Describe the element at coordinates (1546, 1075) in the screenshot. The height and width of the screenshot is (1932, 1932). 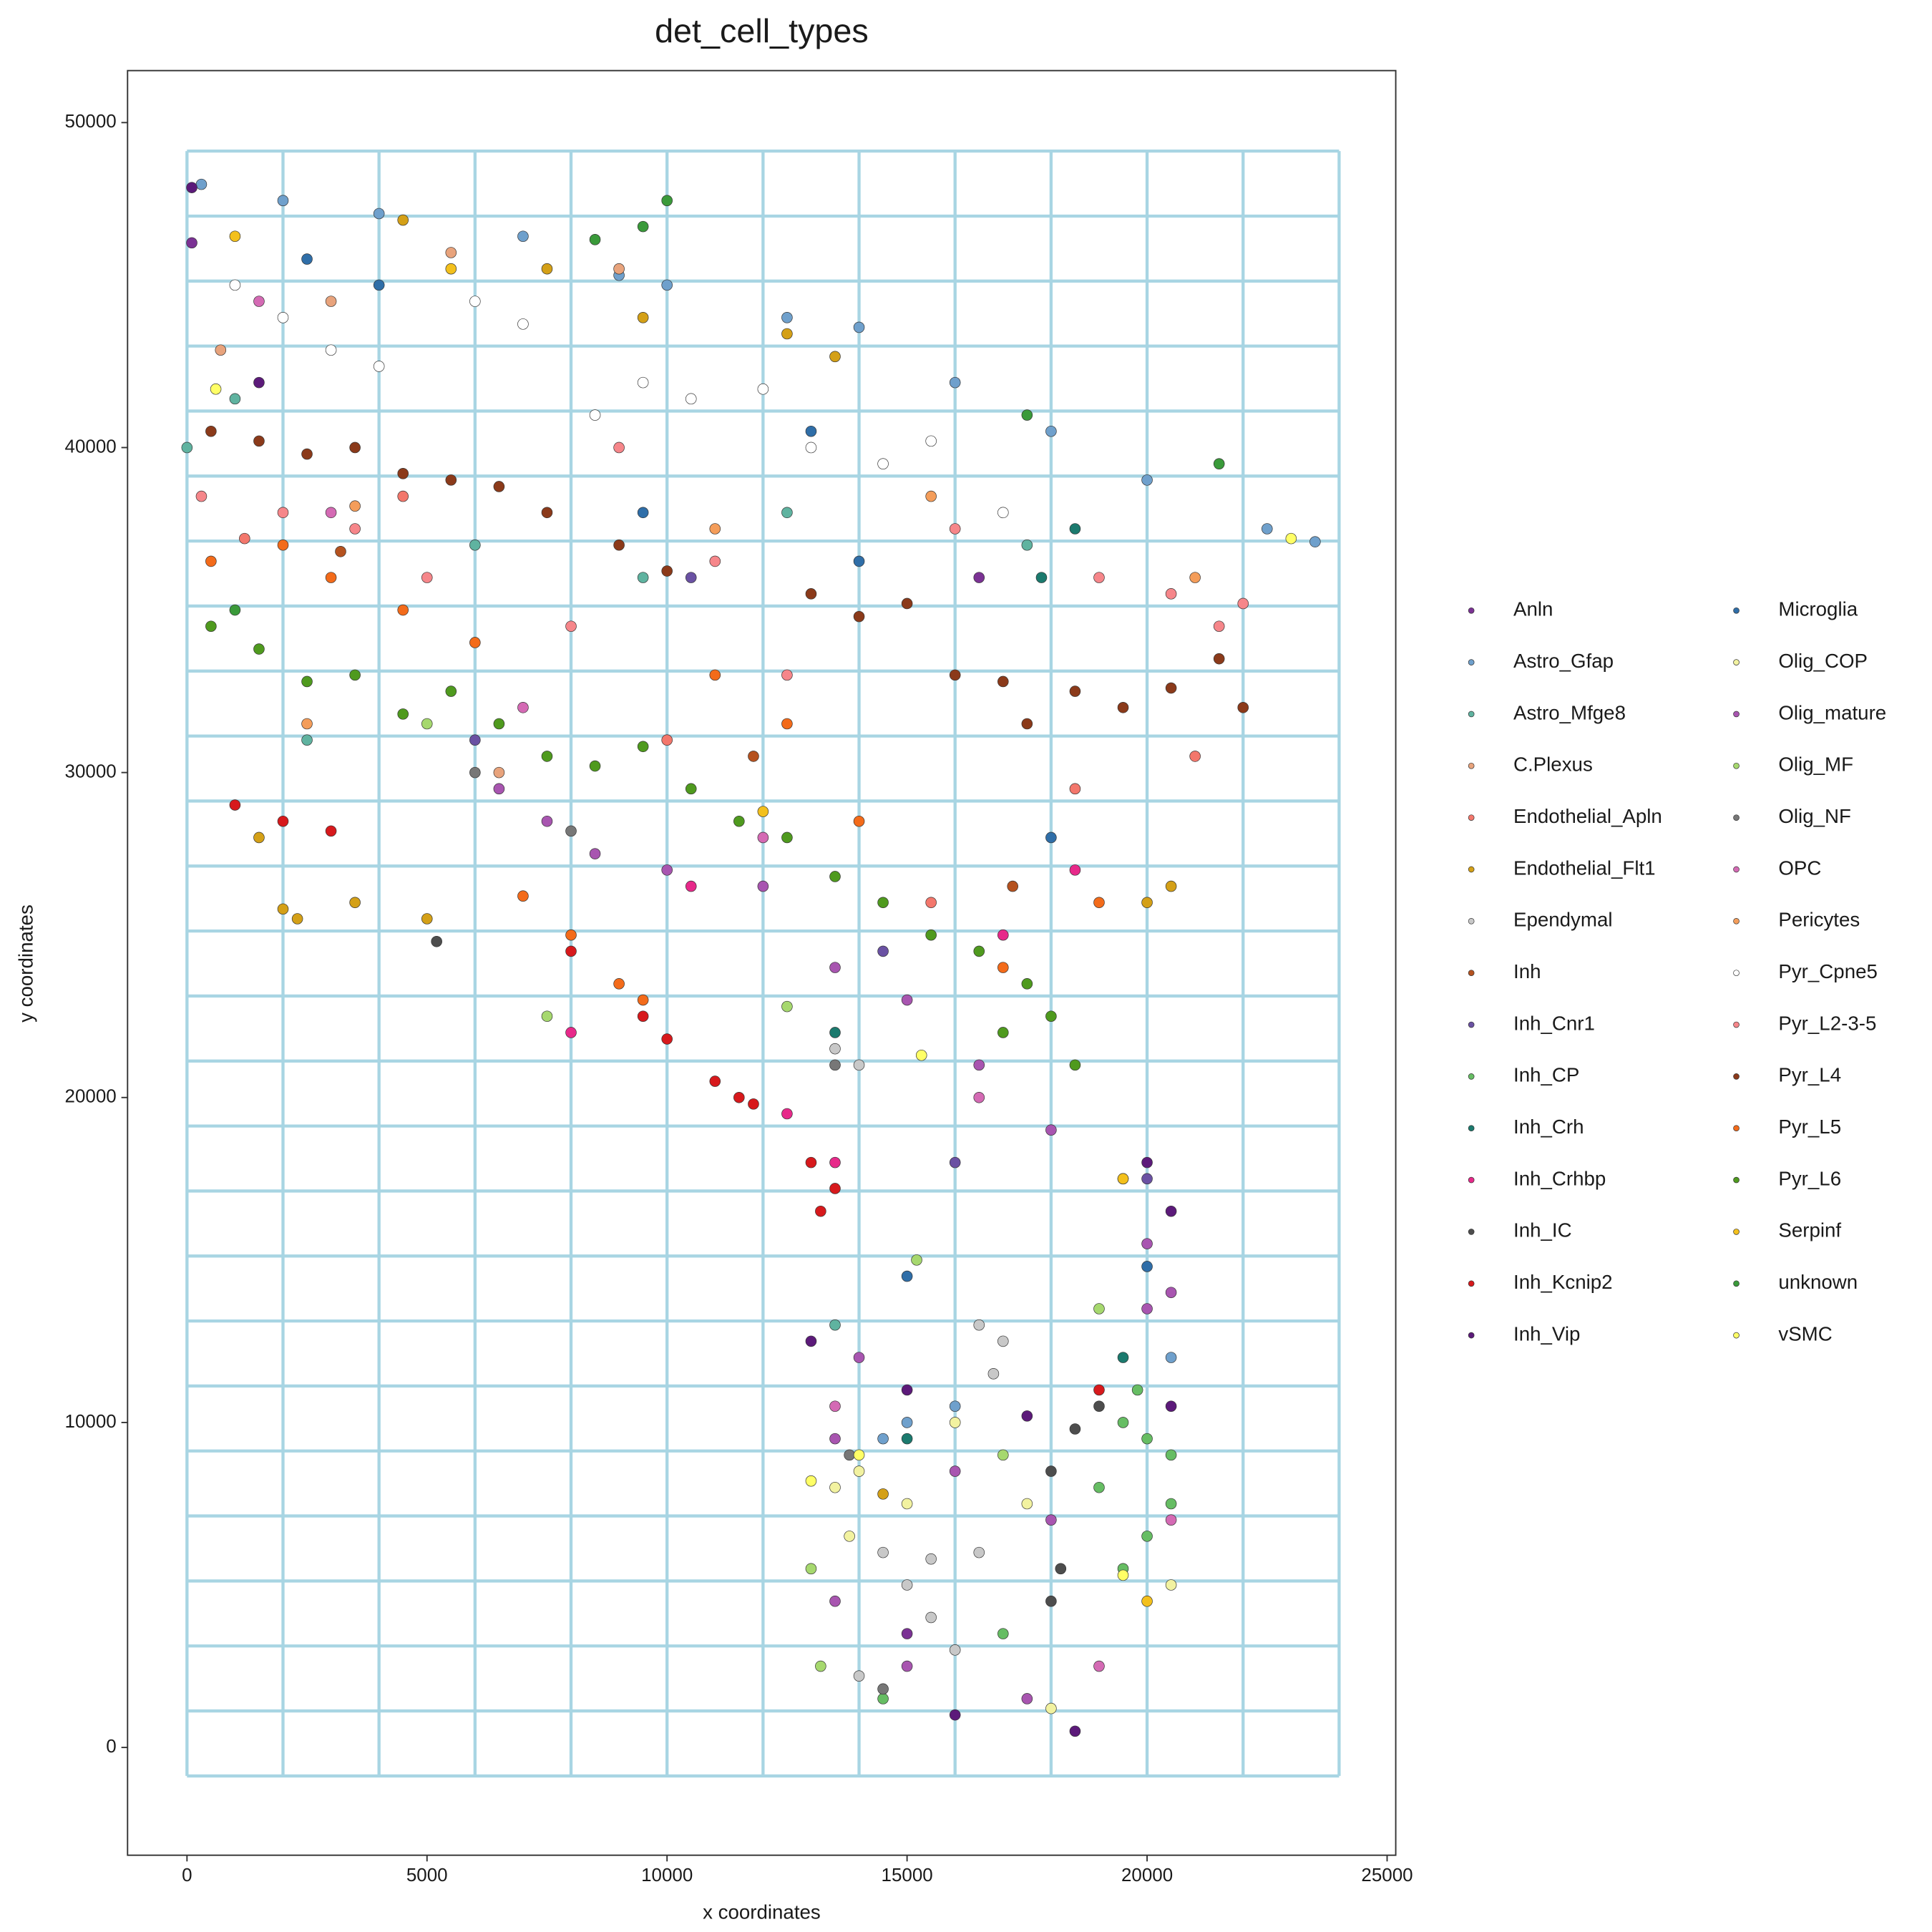
I see `legend-label: Inh_CP` at that location.